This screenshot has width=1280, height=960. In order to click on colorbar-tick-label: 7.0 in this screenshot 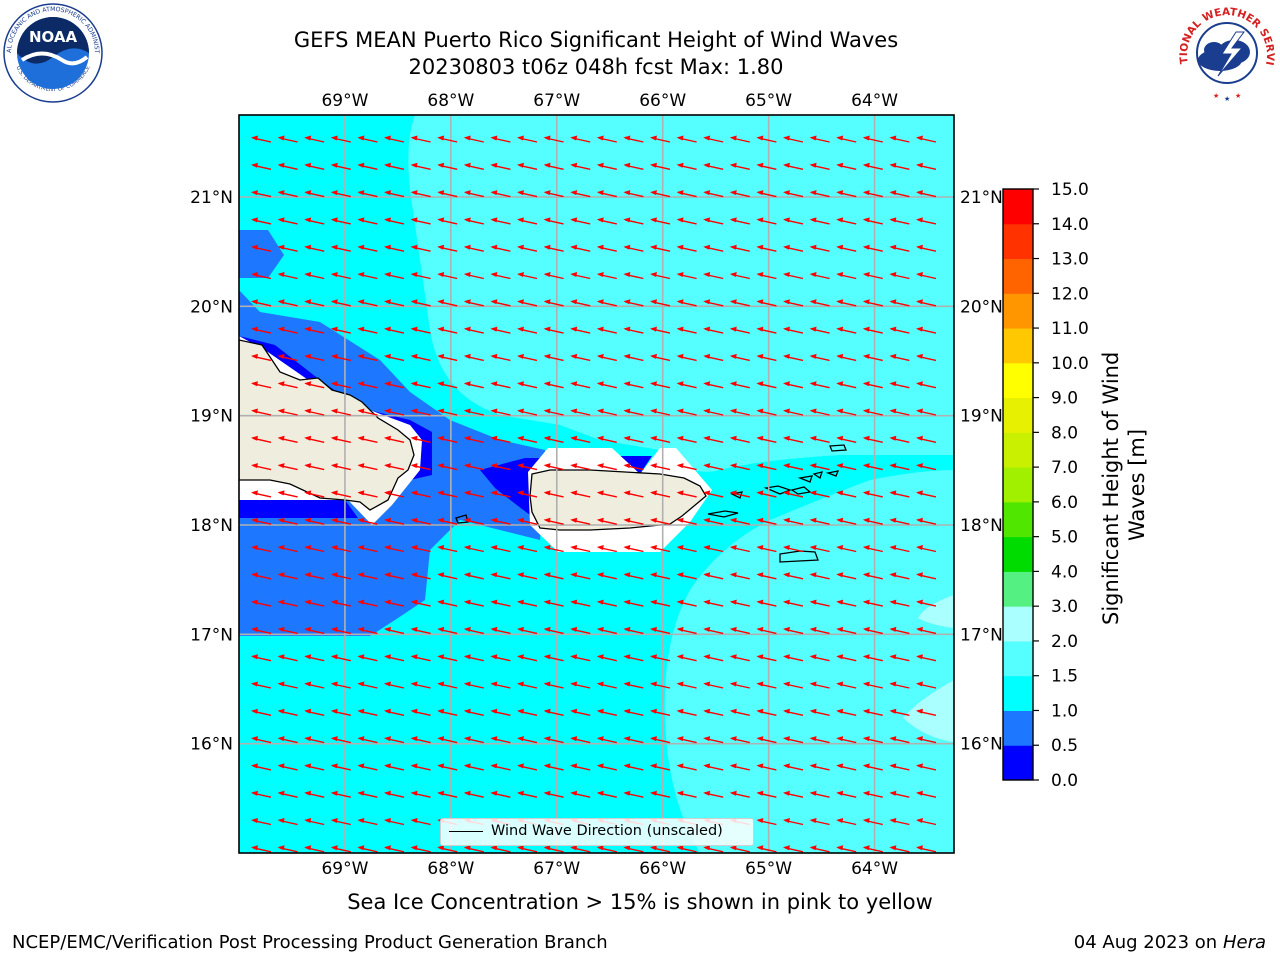, I will do `click(1064, 468)`.